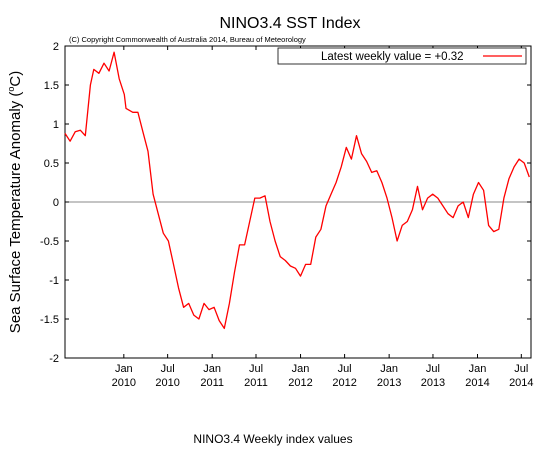 Image resolution: width=546 pixels, height=455 pixels. What do you see at coordinates (289, 23) in the screenshot?
I see `chart-title: NINO3.4 SST Index` at bounding box center [289, 23].